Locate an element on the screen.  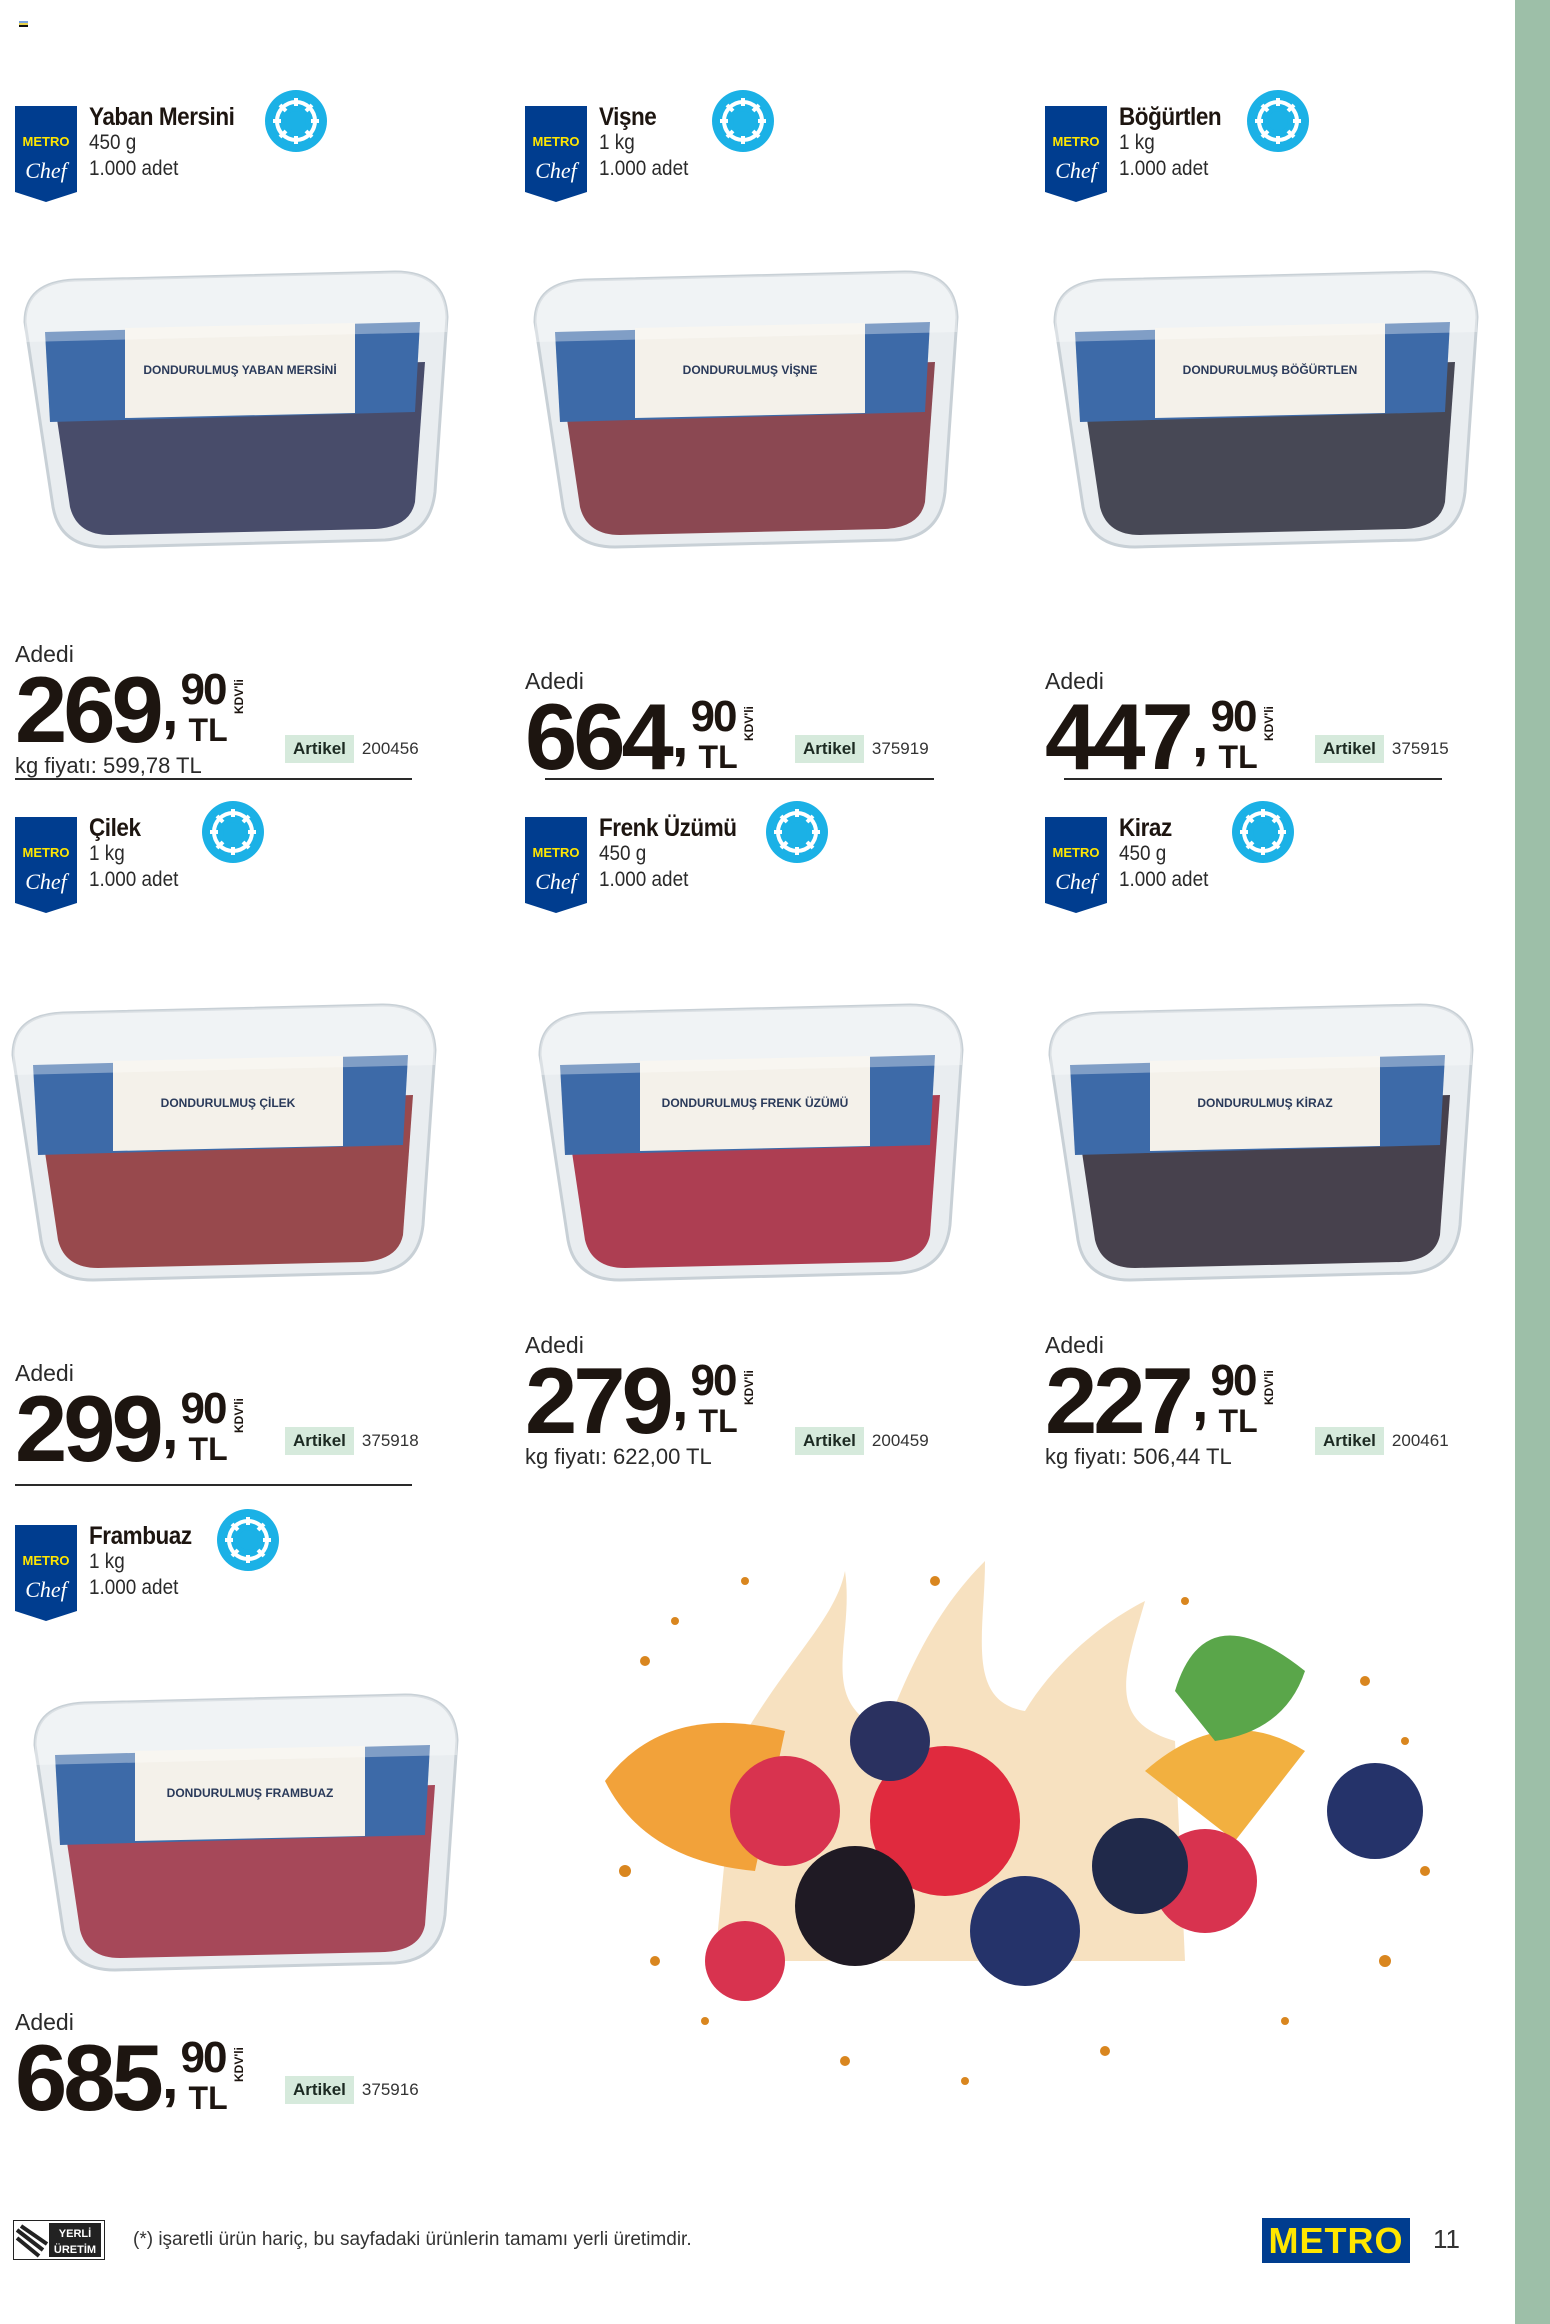
artikel-number: 200459 is located at coordinates (900, 1440).